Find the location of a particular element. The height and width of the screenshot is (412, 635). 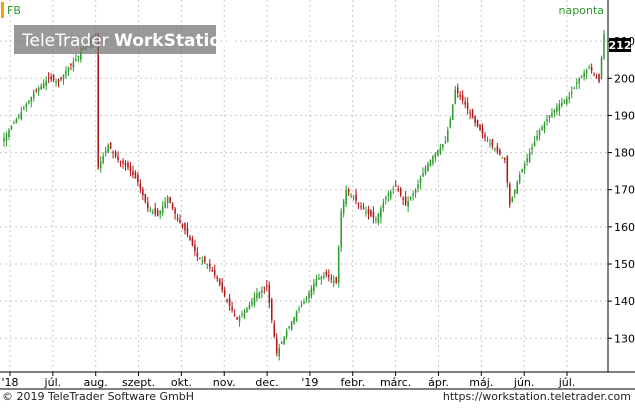

footer-url: https://workstation.teletrader.com is located at coordinates (536, 396).